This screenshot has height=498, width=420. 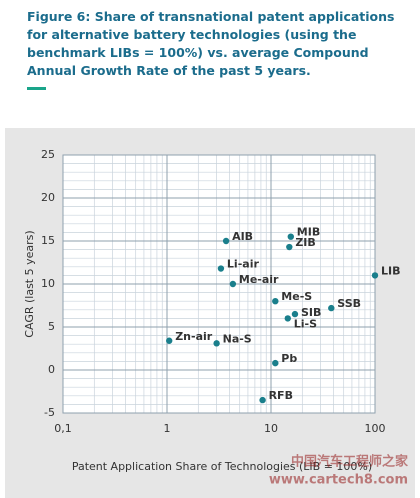 I want to click on watermark: 中国汽车工程师之家, so click(x=350, y=462).